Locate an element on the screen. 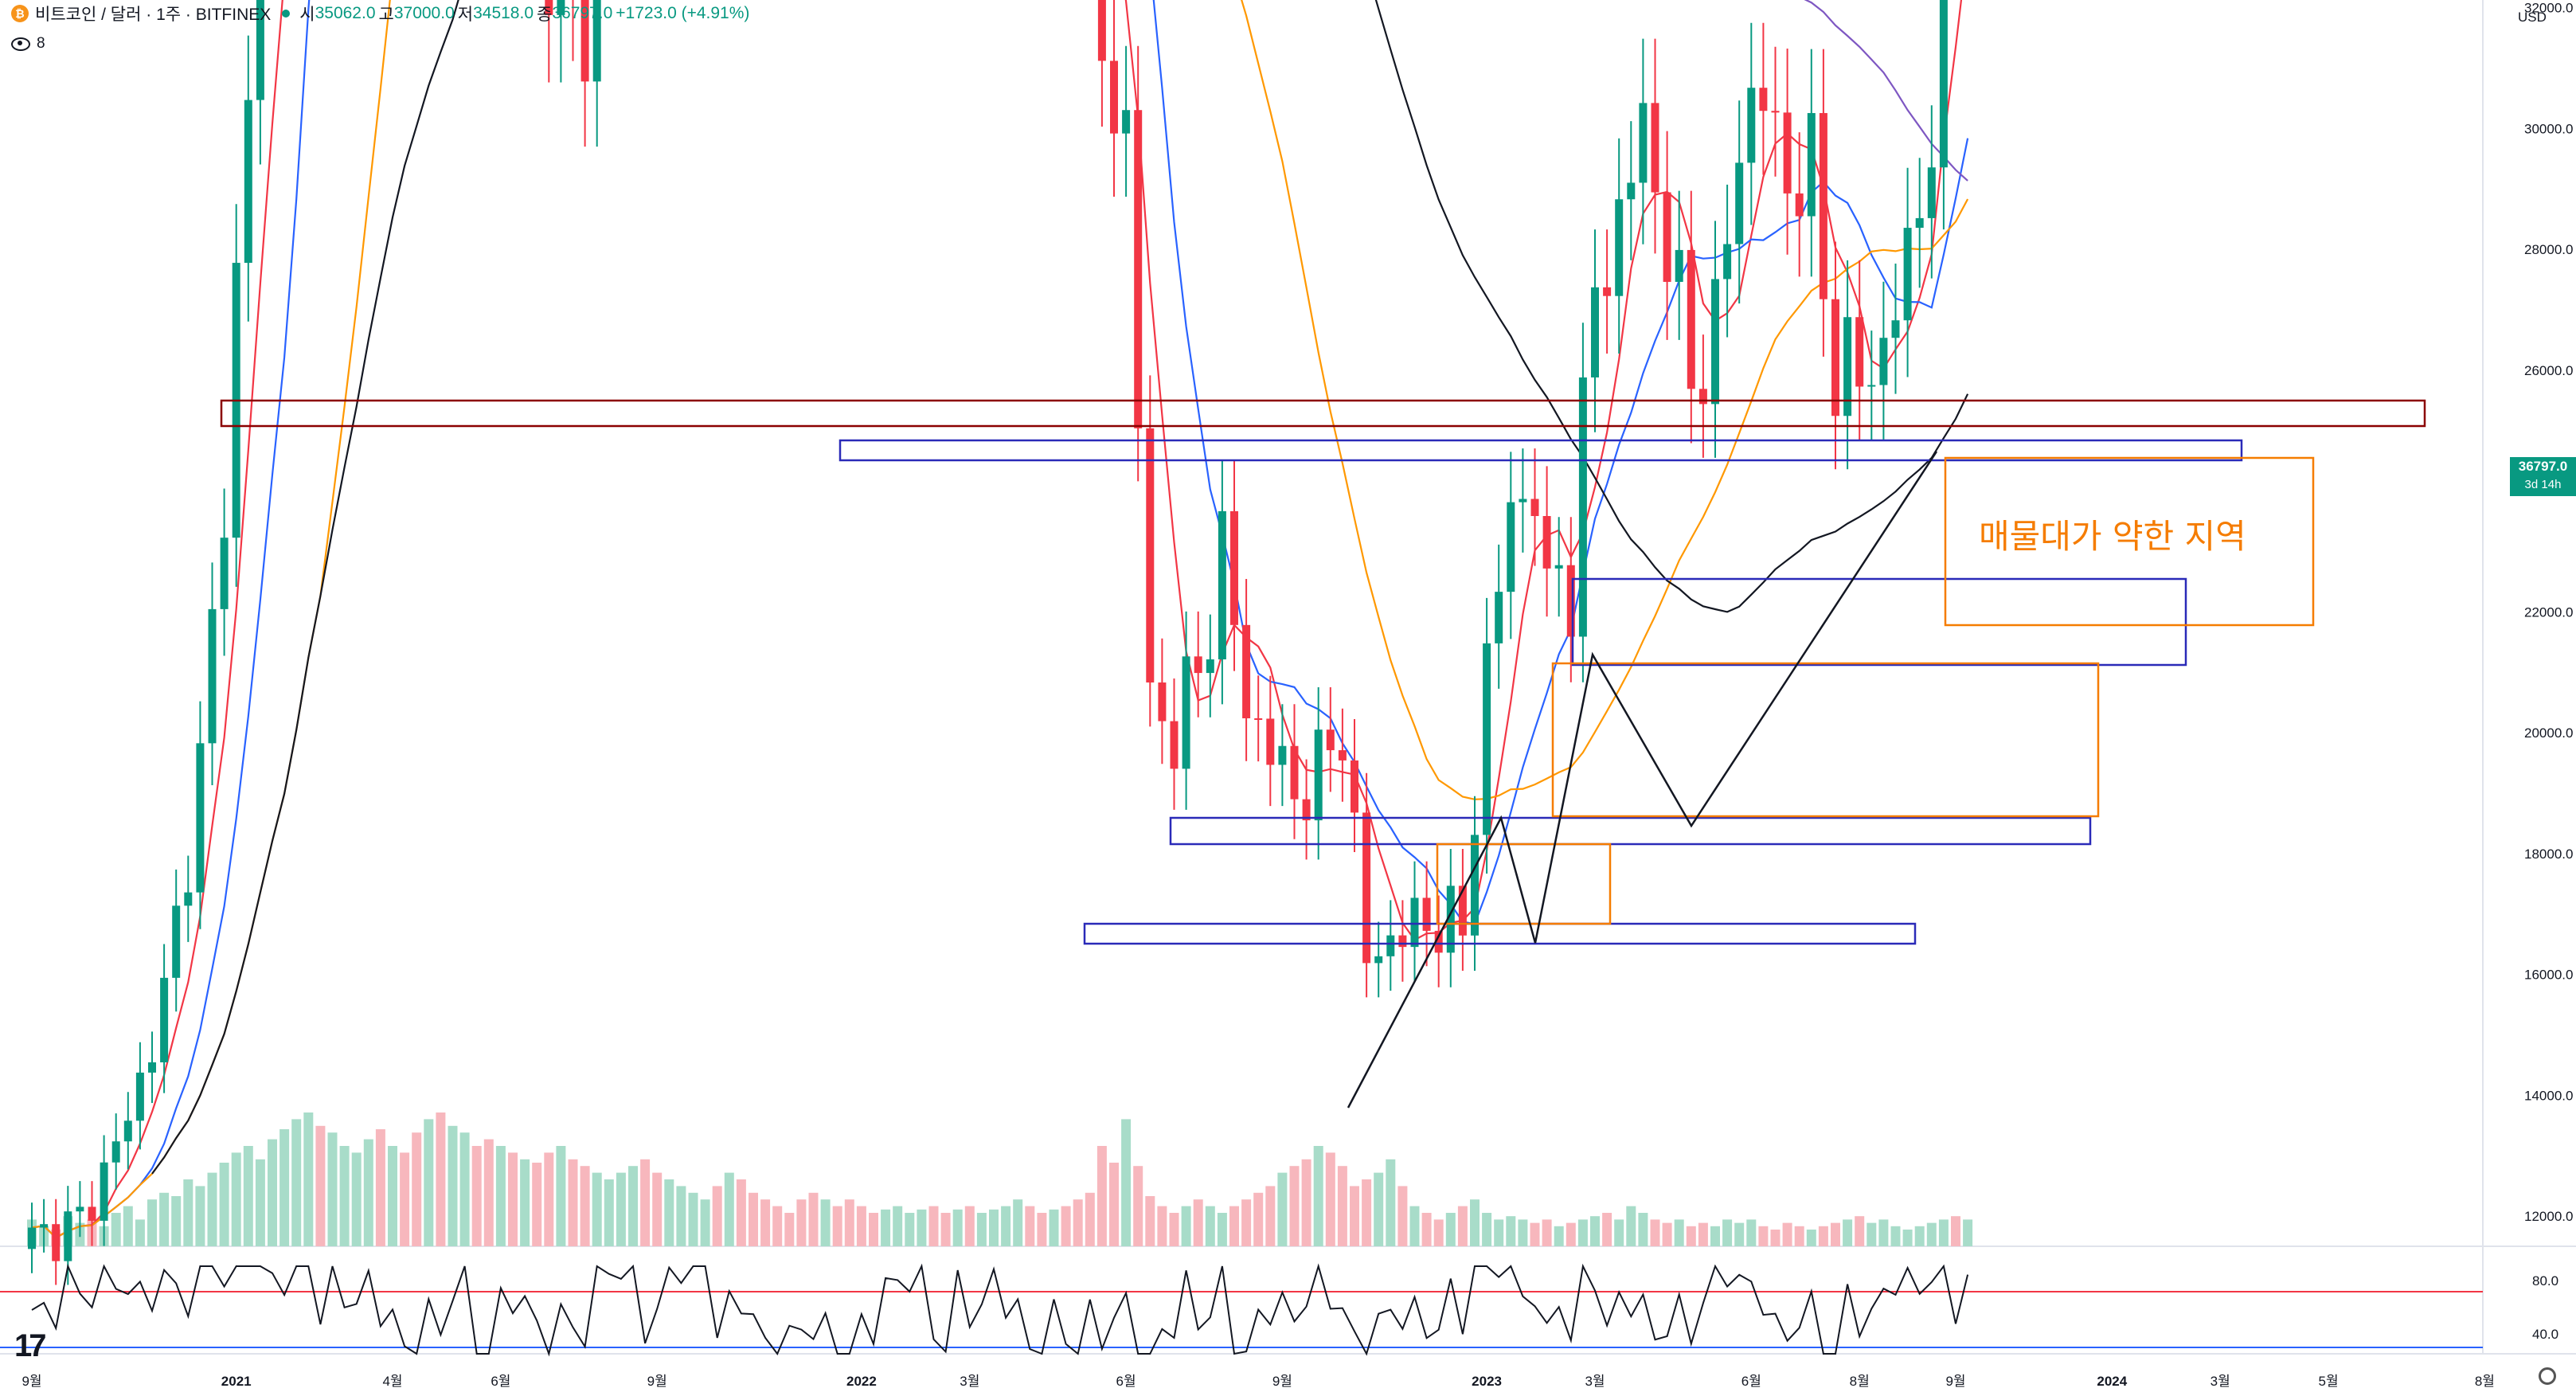 This screenshot has width=2576, height=1396. high-value: 37000.0 is located at coordinates (424, 13).